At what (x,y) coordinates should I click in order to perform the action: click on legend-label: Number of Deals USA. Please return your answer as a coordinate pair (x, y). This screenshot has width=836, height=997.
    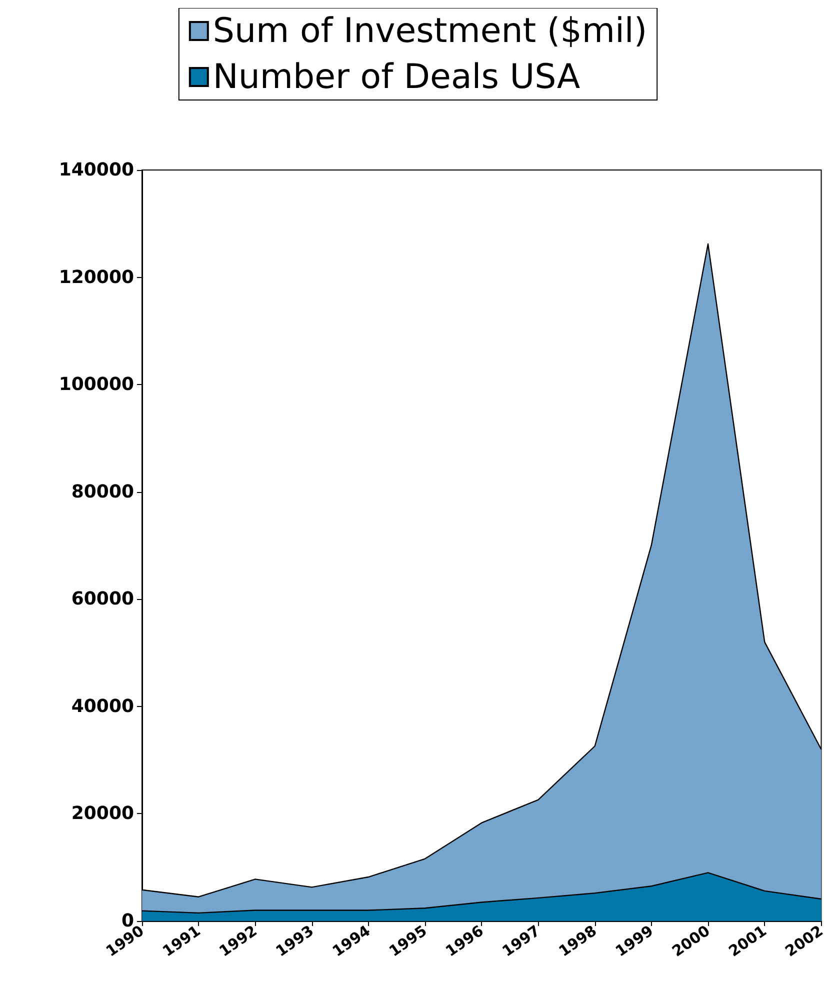
    Looking at the image, I should click on (396, 77).